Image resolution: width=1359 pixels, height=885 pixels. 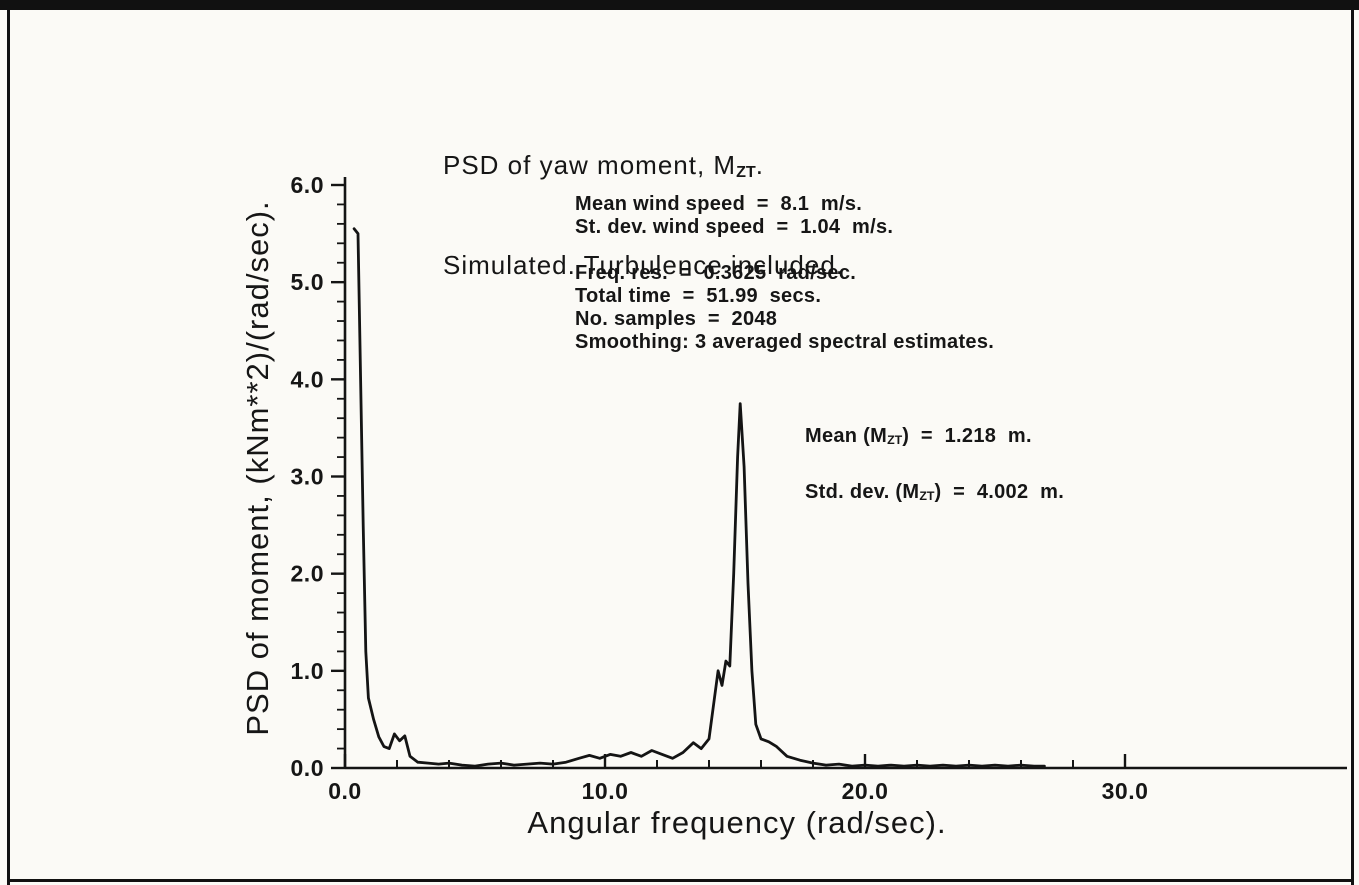 I want to click on chart-title: PSD of yaw moment, MZT., so click(x=643, y=169).